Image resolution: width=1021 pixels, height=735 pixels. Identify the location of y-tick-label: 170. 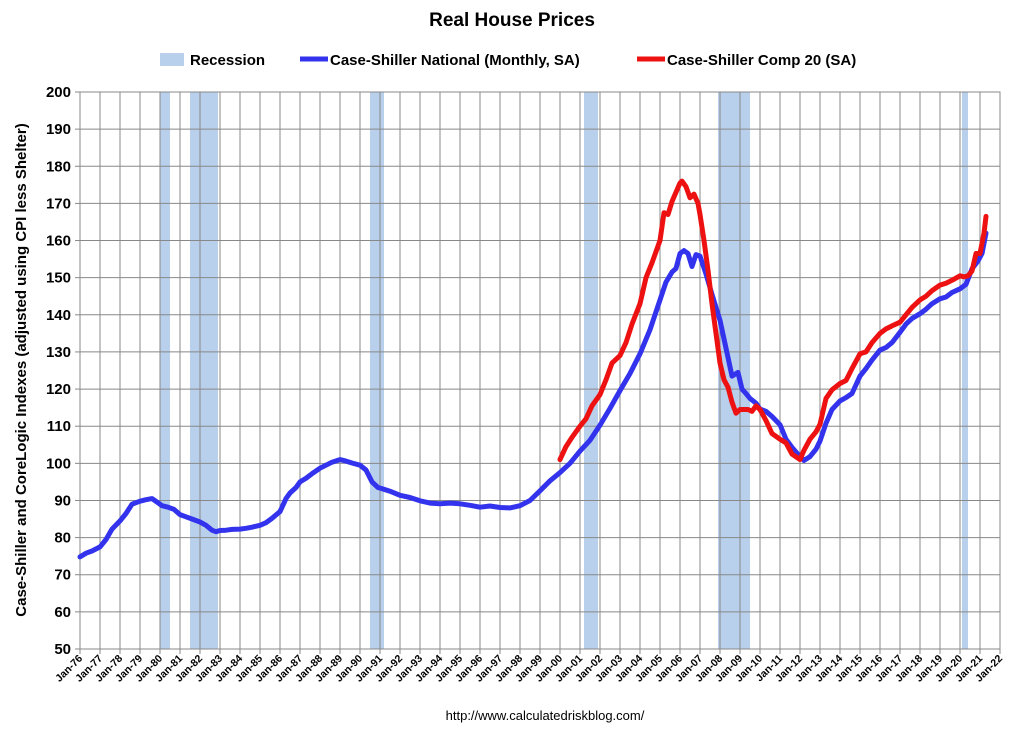
(58, 203).